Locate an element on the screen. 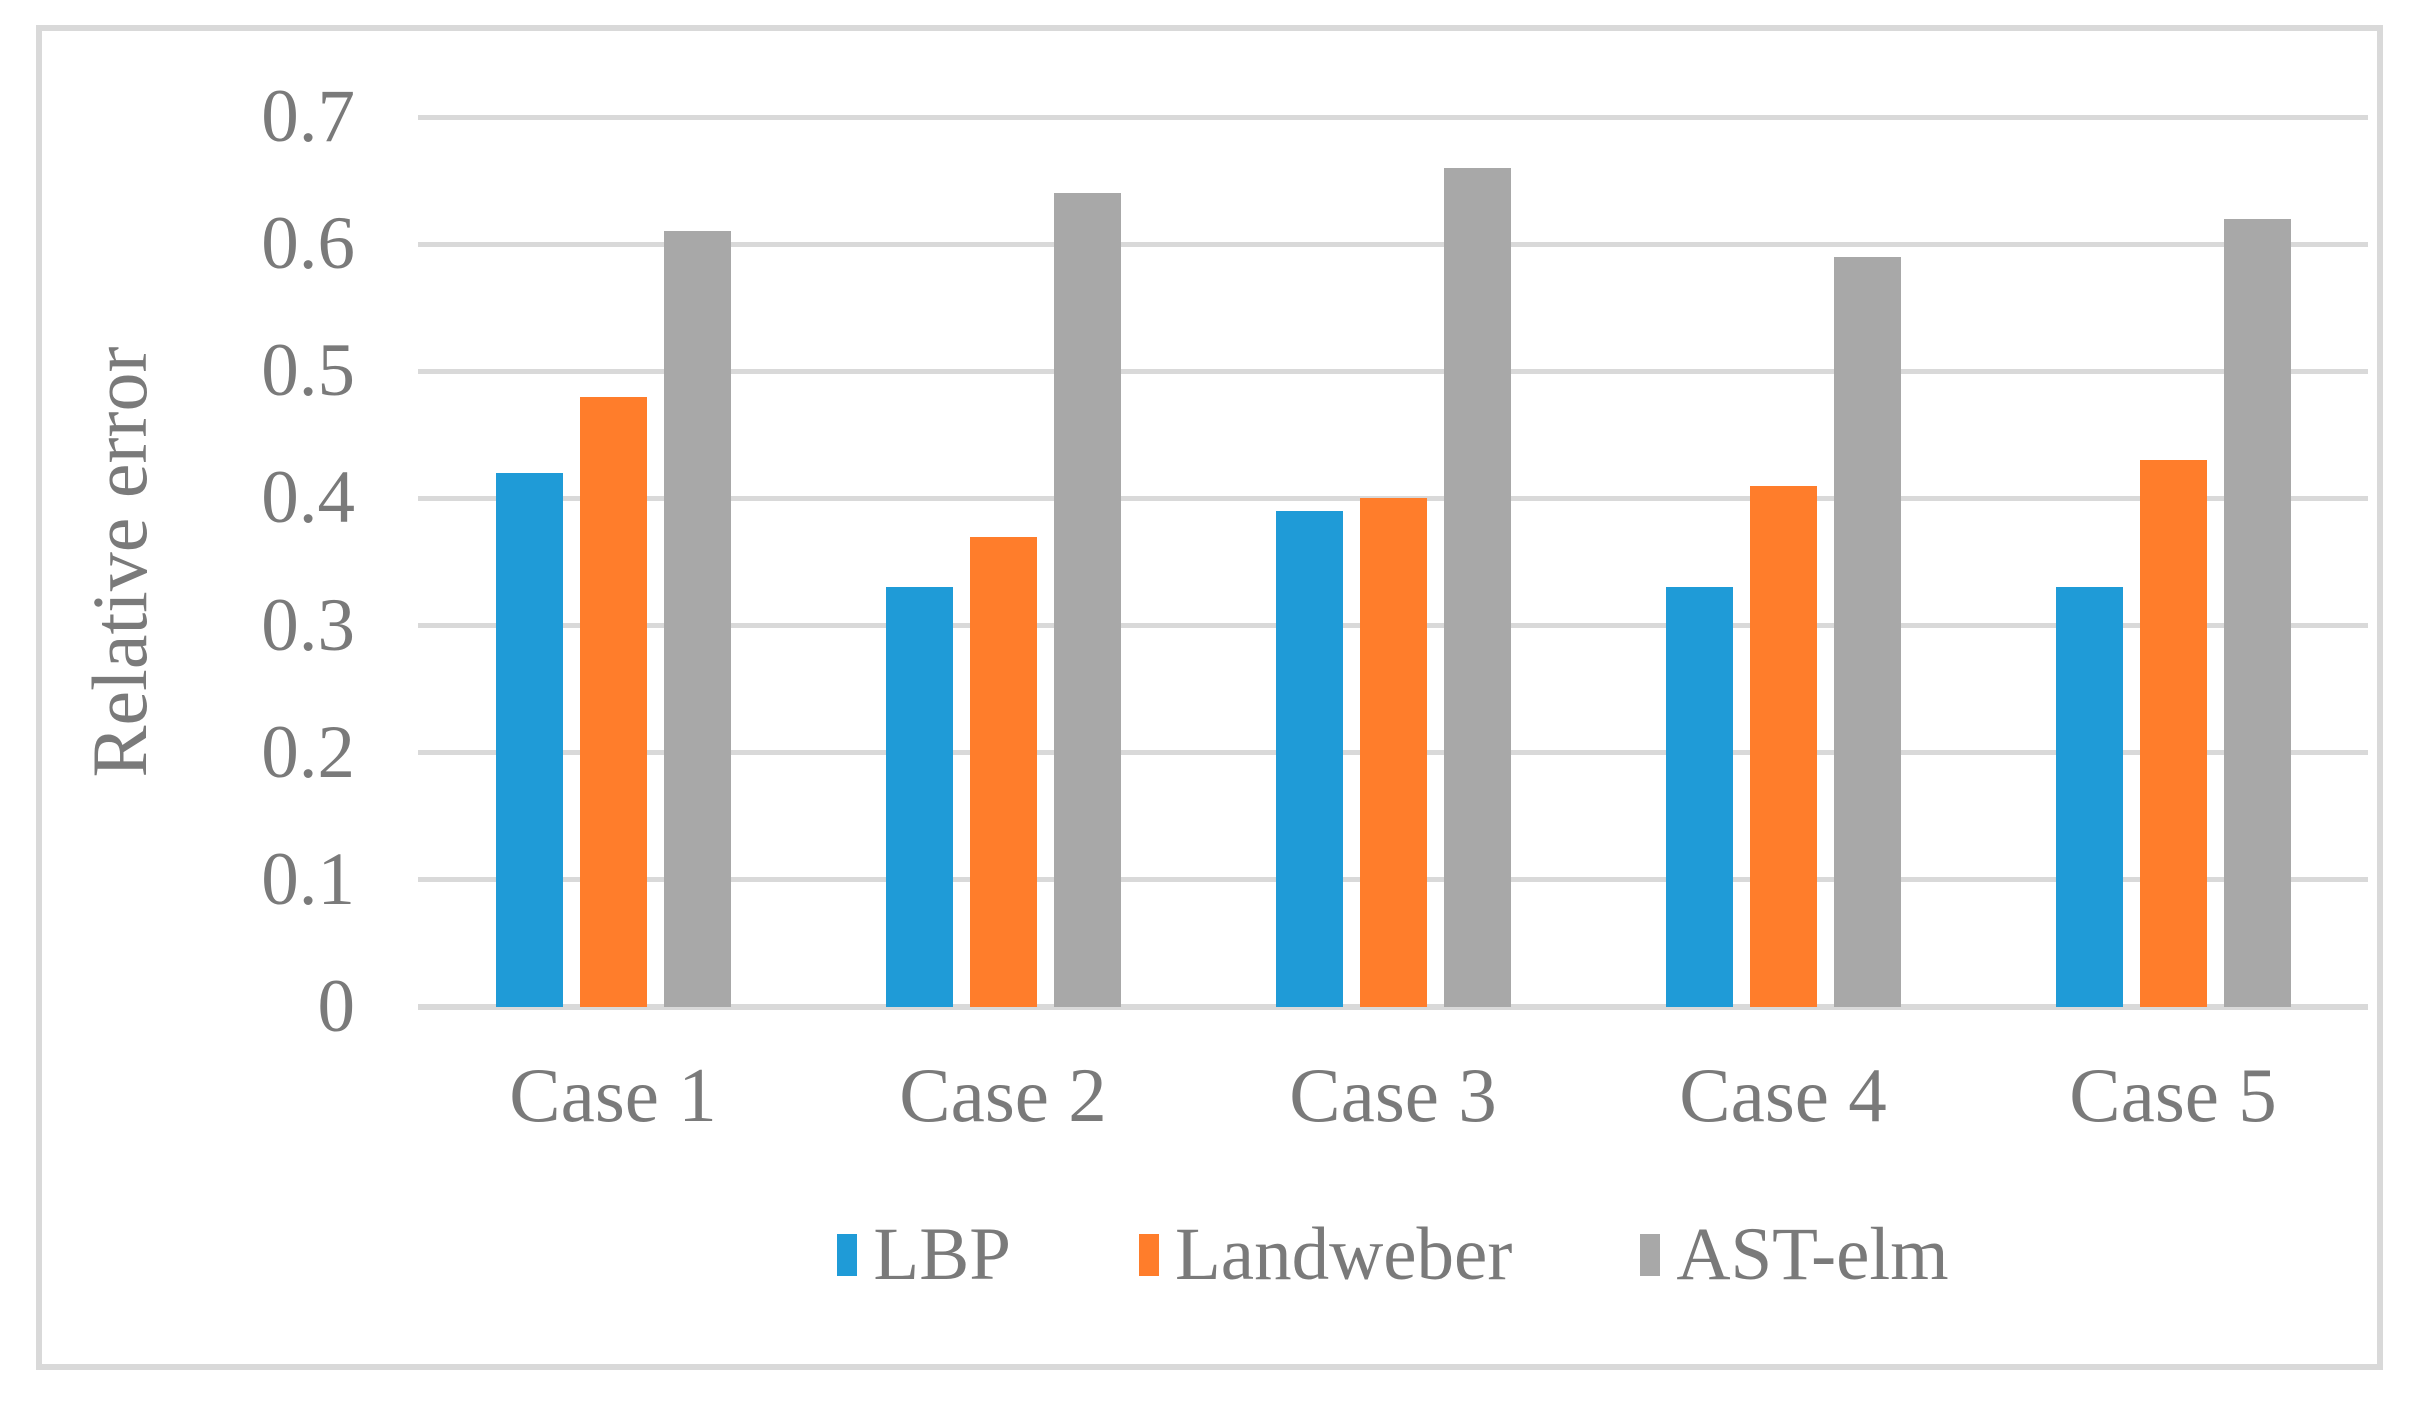  x-category-label: Case 3 is located at coordinates (1393, 1095).